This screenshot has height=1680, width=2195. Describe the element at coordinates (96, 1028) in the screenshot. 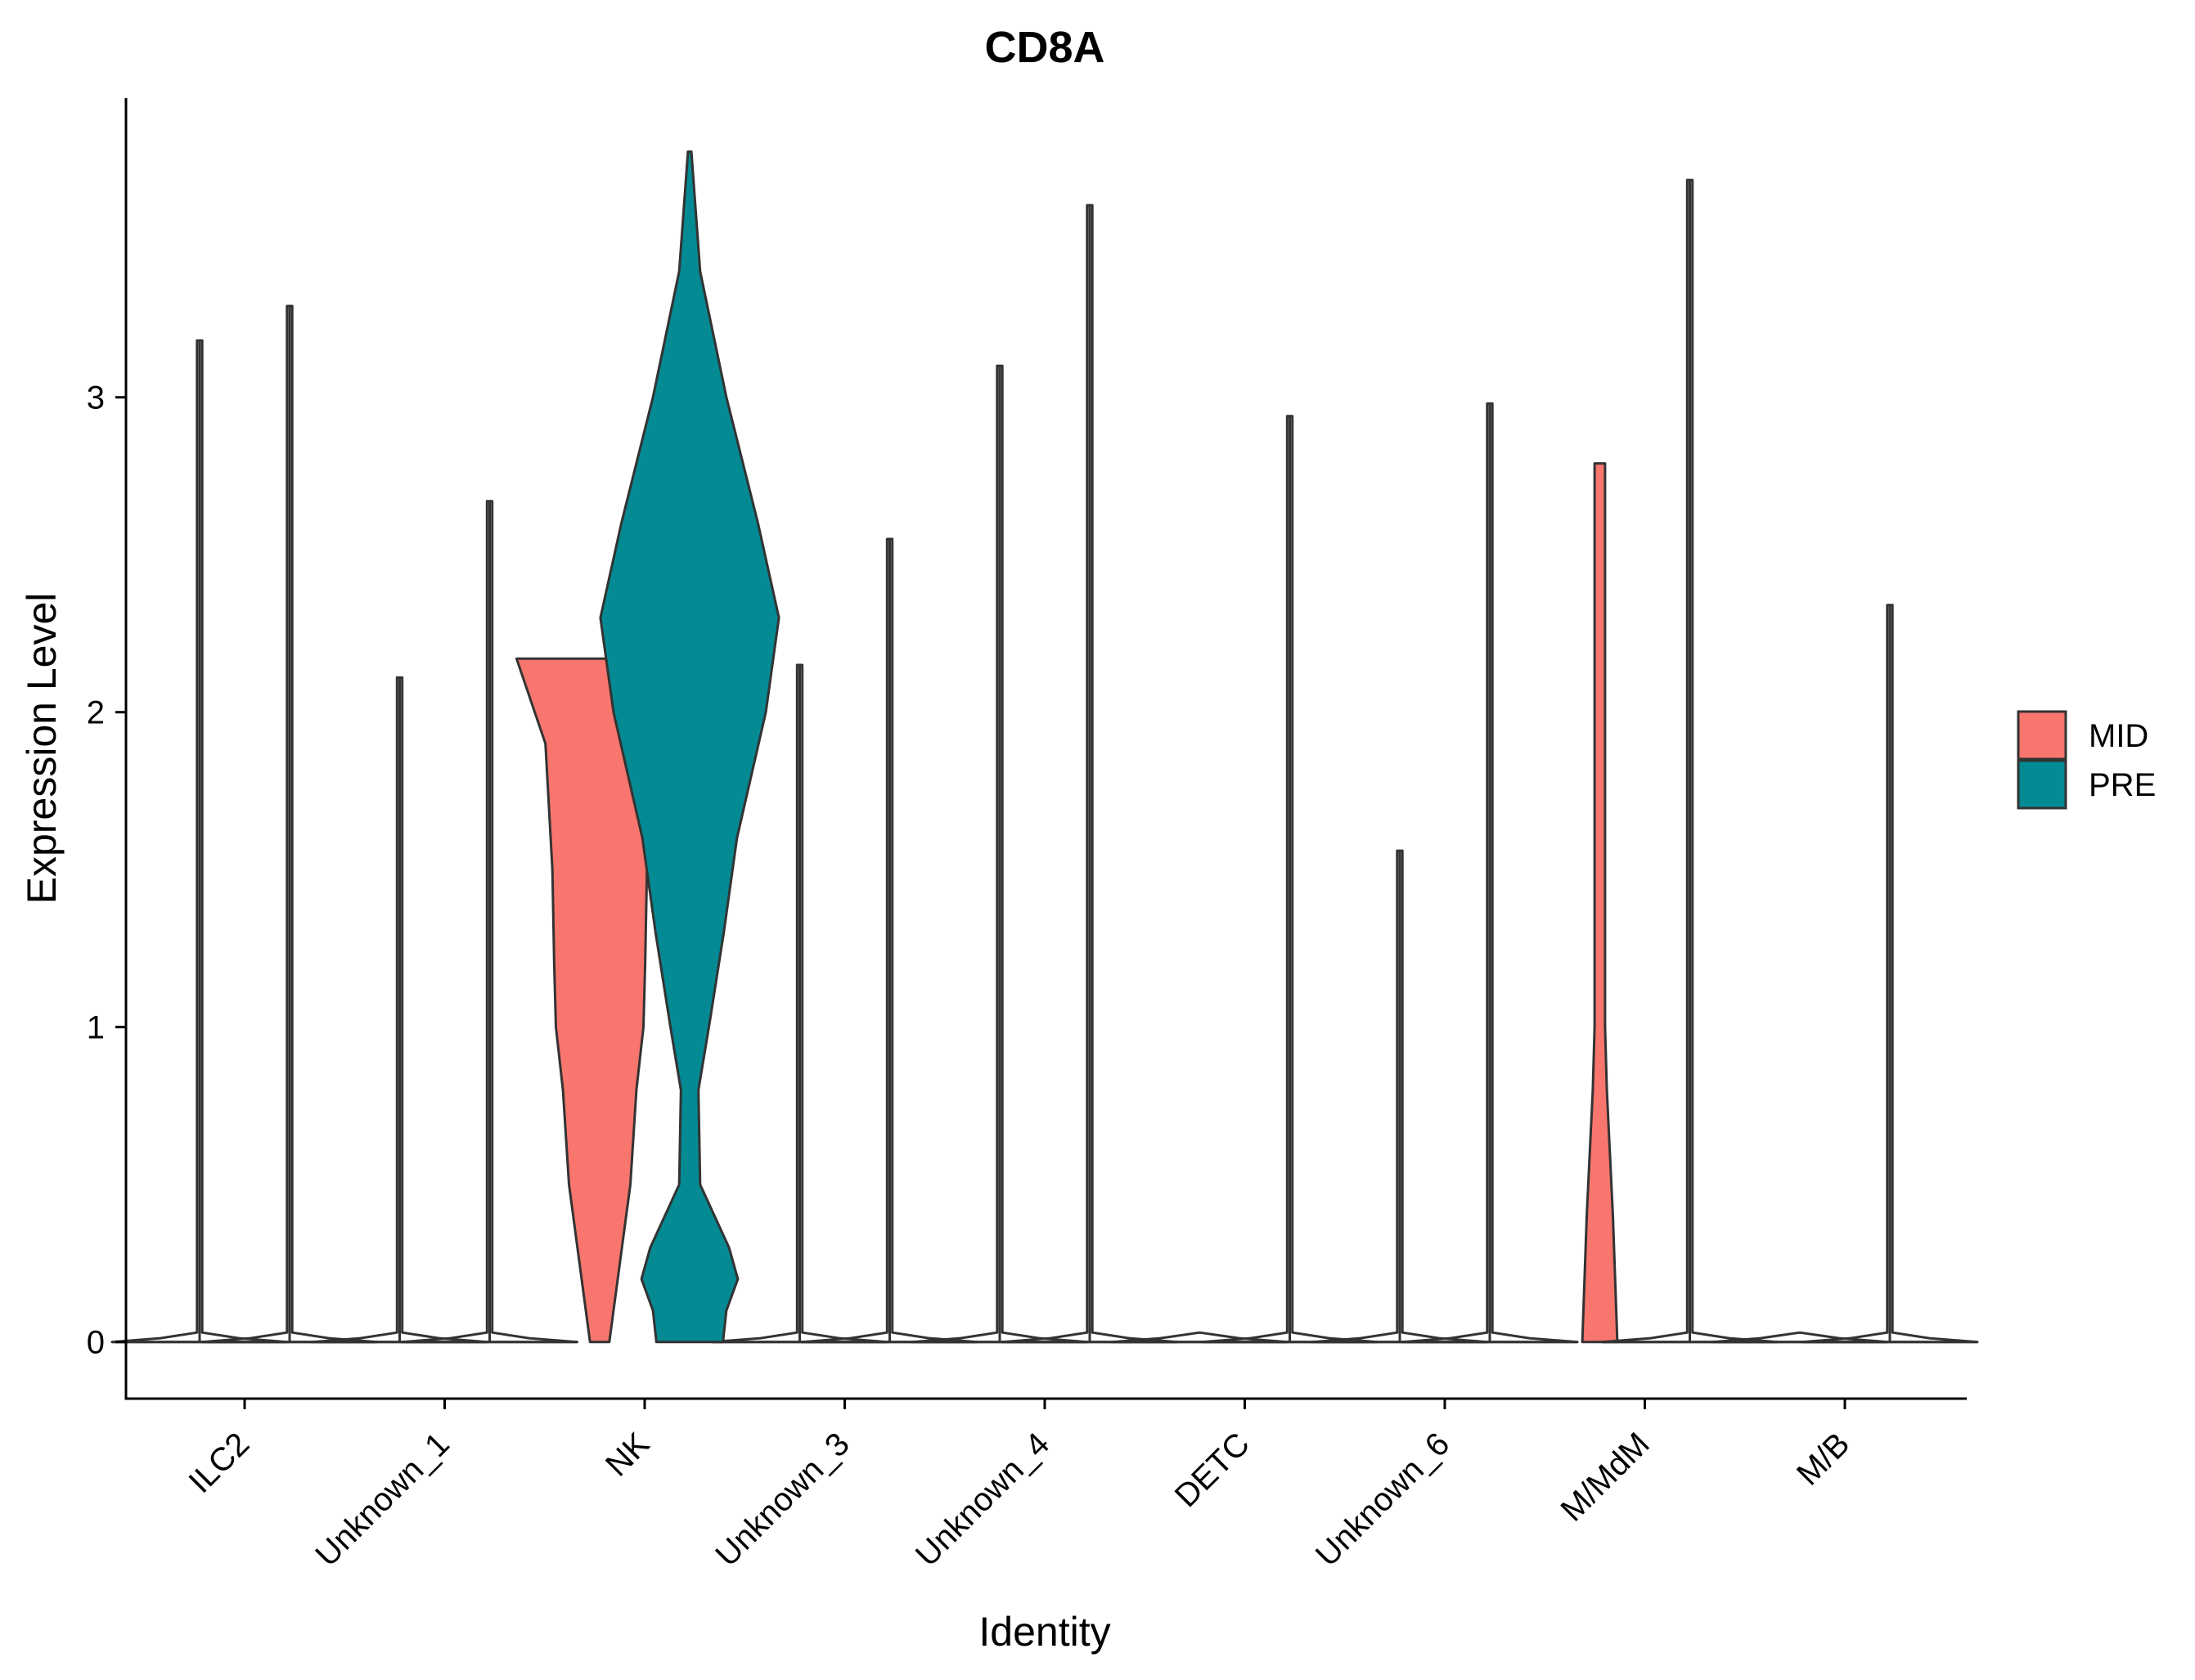

I see `y-tick-label: 1` at that location.